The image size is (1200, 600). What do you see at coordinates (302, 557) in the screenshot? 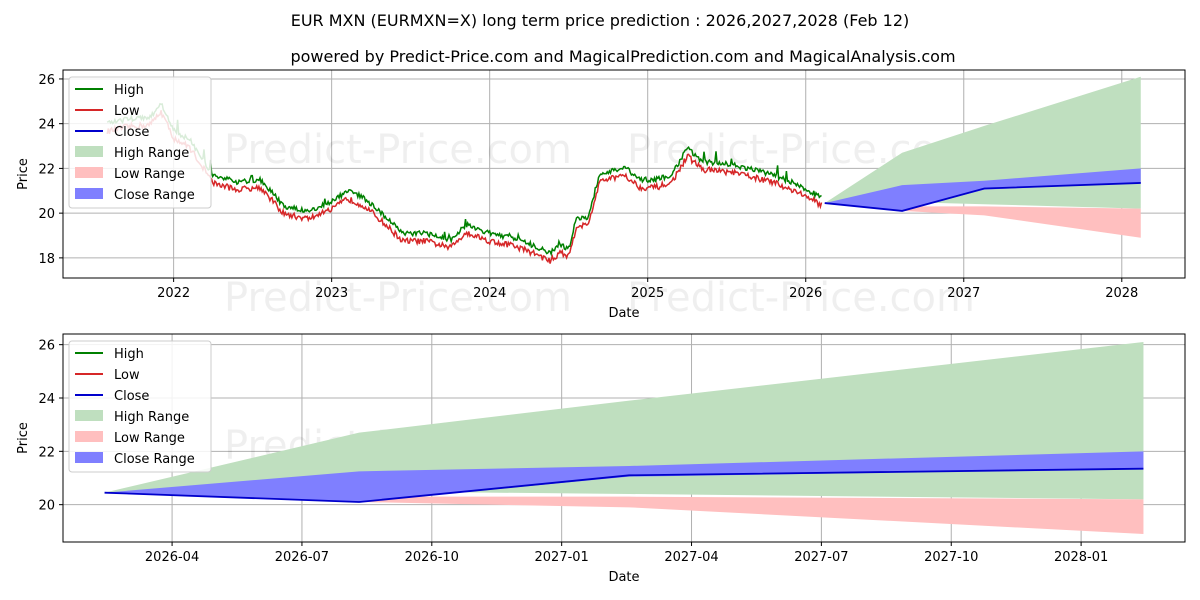
I see `x-tick-label: 2026-07` at bounding box center [302, 557].